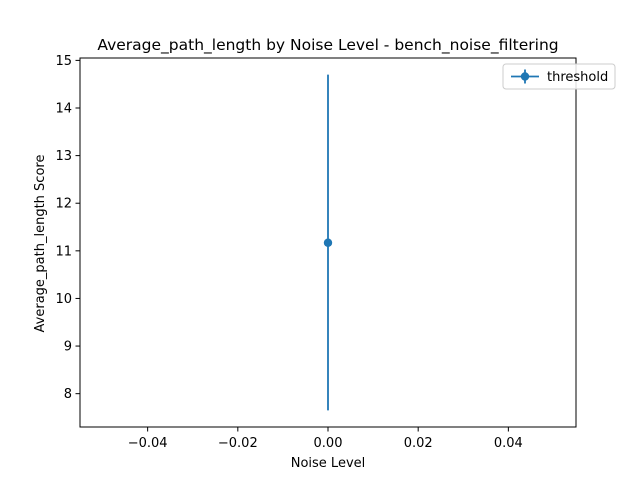  Describe the element at coordinates (68, 394) in the screenshot. I see `y-tick-label: 8` at that location.